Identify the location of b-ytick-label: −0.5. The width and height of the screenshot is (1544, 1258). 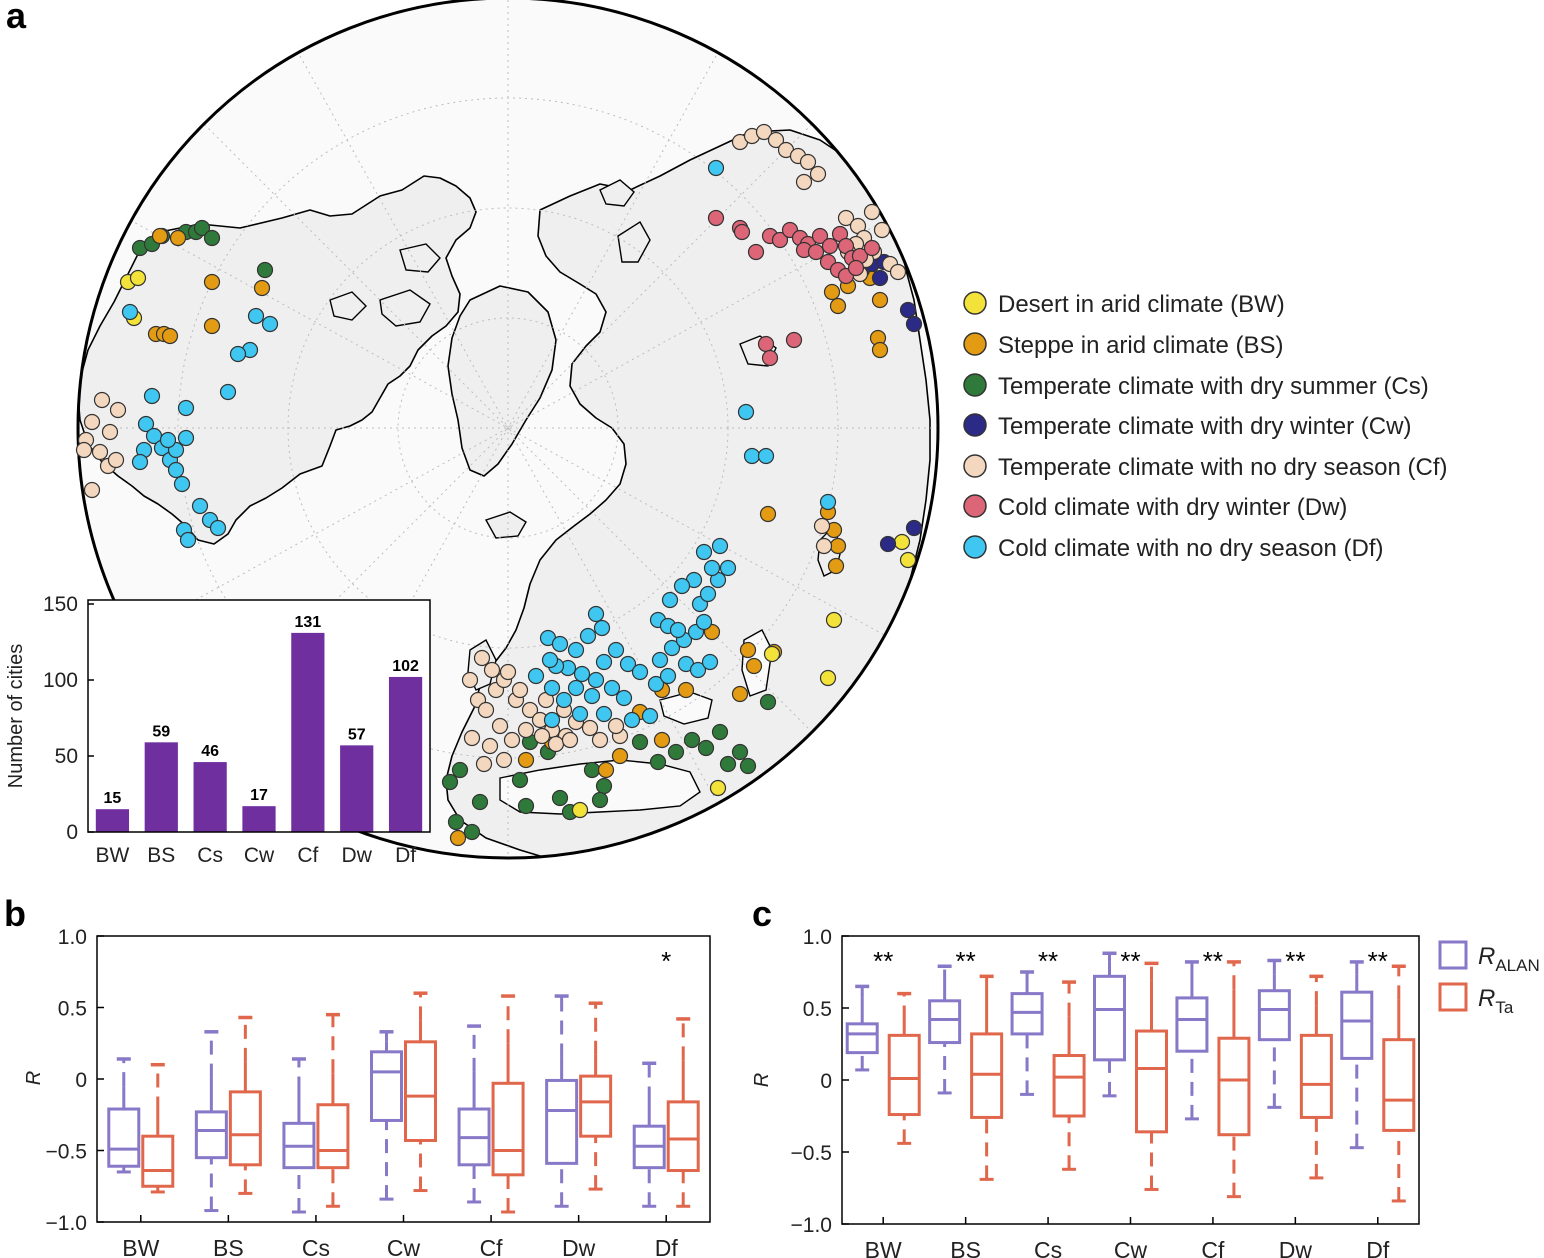
(66, 1152).